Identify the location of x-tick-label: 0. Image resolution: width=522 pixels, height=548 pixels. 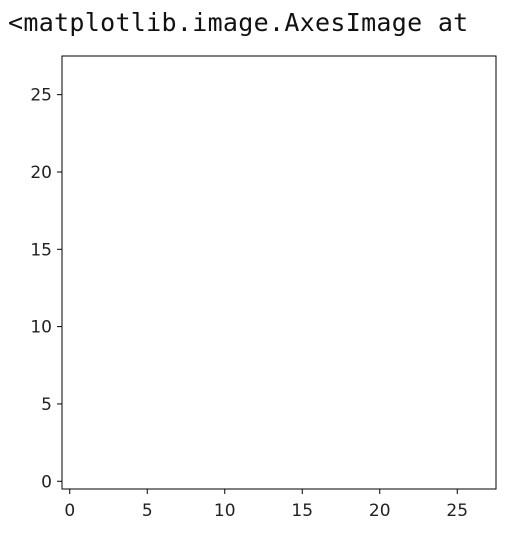
(69, 511).